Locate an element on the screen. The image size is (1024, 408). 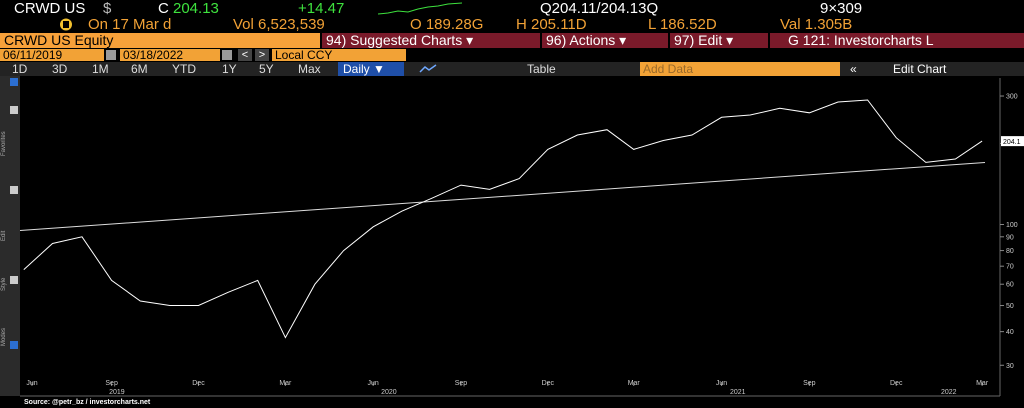
period-button: 5Y is located at coordinates (266, 69).